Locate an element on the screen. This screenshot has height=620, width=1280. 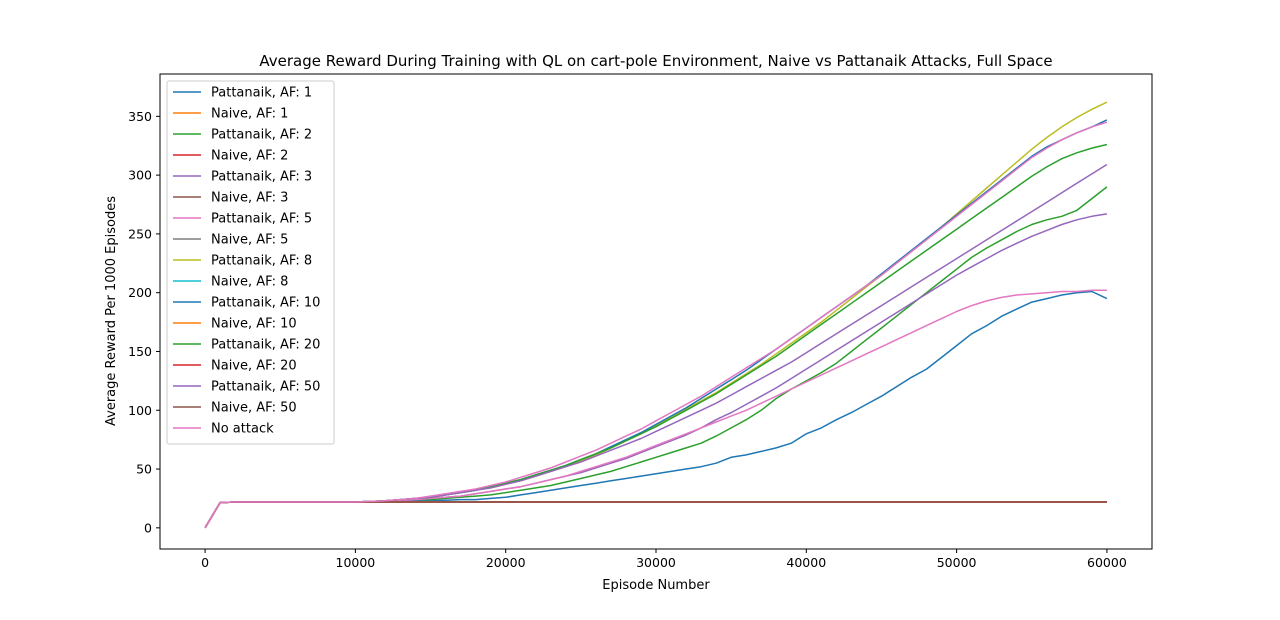
y-tick-label: 250 is located at coordinates (140, 233).